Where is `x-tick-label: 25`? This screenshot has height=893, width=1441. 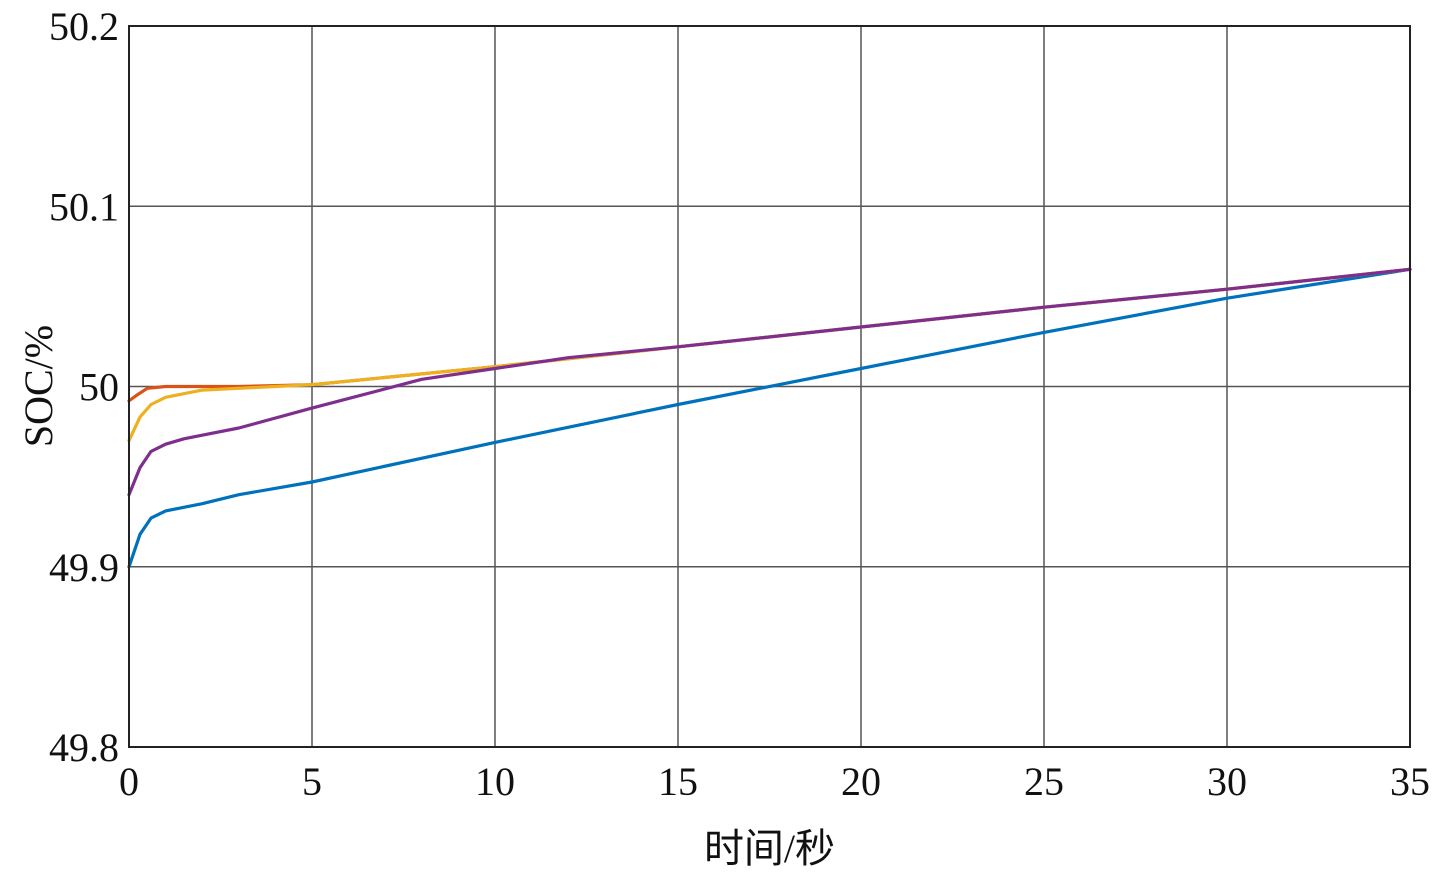
x-tick-label: 25 is located at coordinates (1044, 781).